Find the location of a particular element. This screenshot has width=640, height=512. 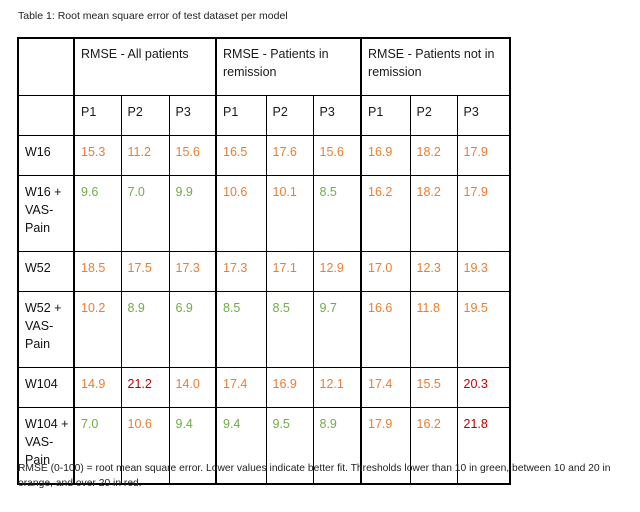

rmse-value-cell: 20.3 is located at coordinates (484, 387).